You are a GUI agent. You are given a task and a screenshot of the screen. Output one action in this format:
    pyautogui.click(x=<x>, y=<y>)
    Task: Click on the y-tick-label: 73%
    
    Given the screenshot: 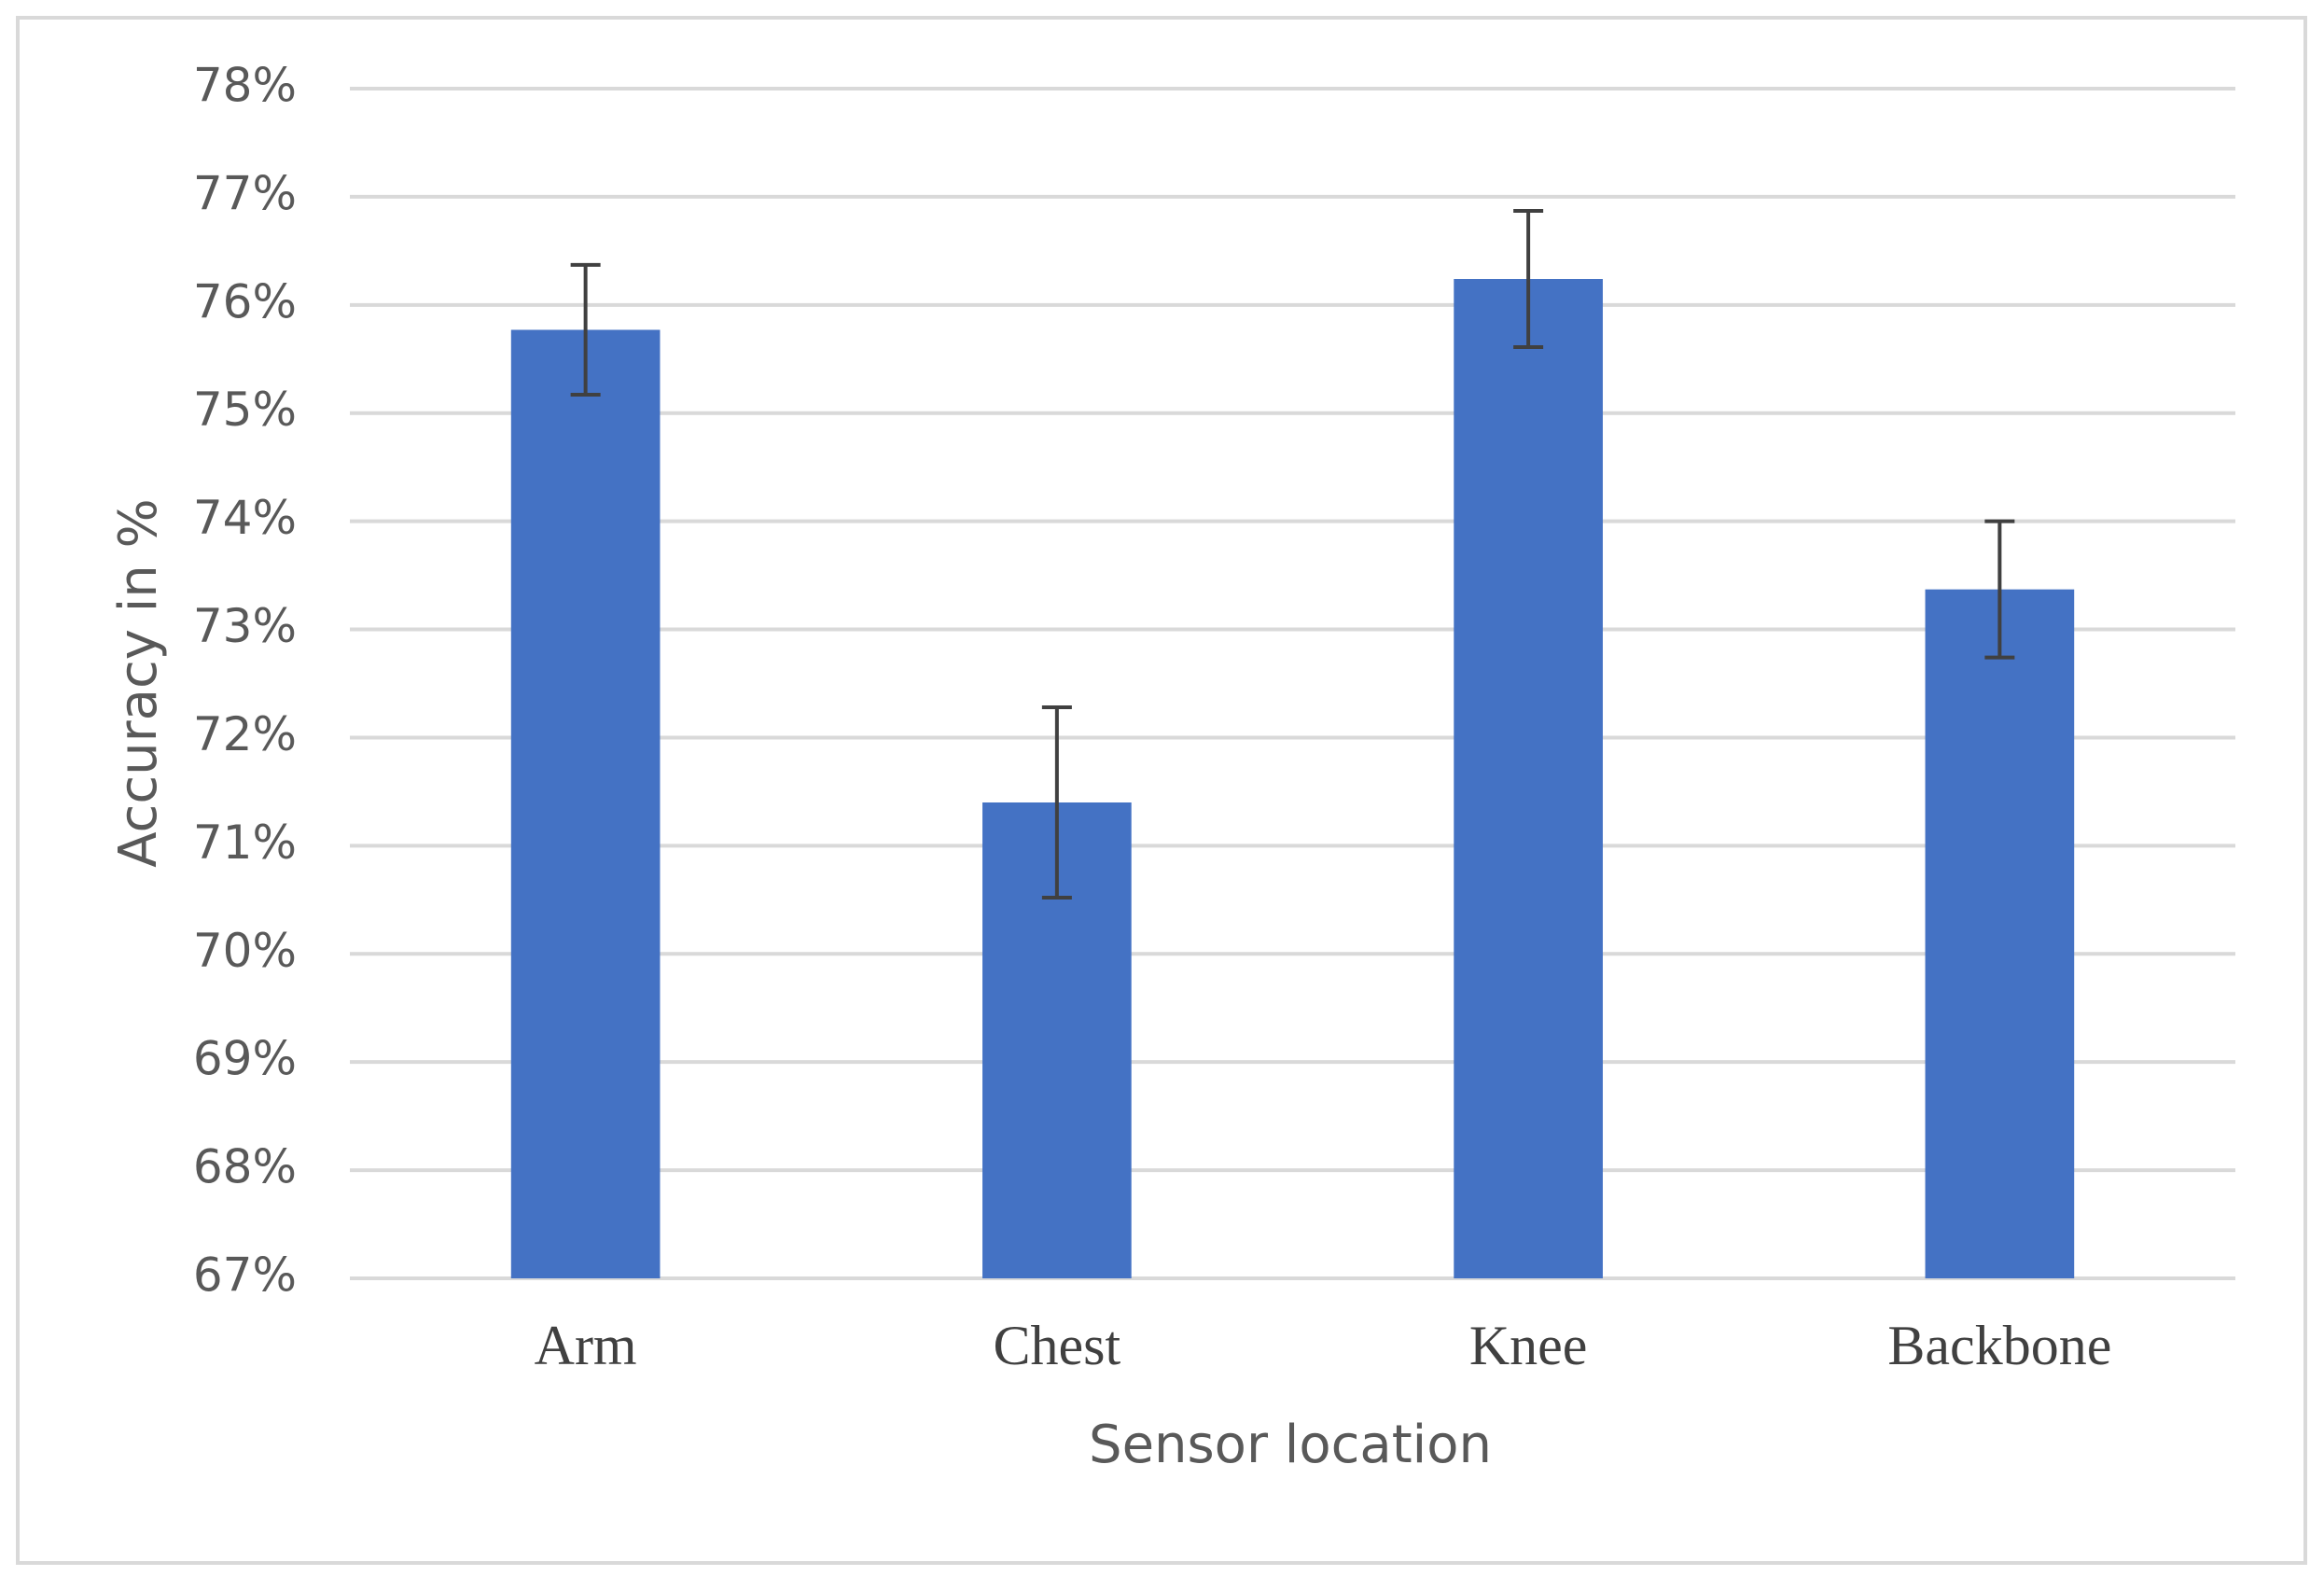 What is the action you would take?
    pyautogui.click(x=245, y=626)
    